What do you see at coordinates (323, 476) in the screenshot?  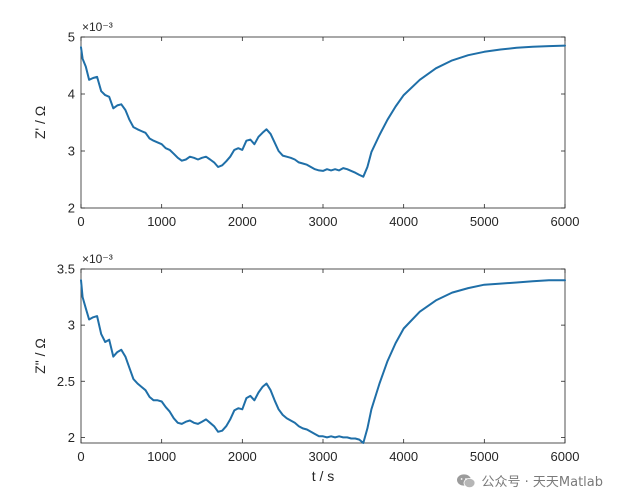 I see `x-axis-label: t / s` at bounding box center [323, 476].